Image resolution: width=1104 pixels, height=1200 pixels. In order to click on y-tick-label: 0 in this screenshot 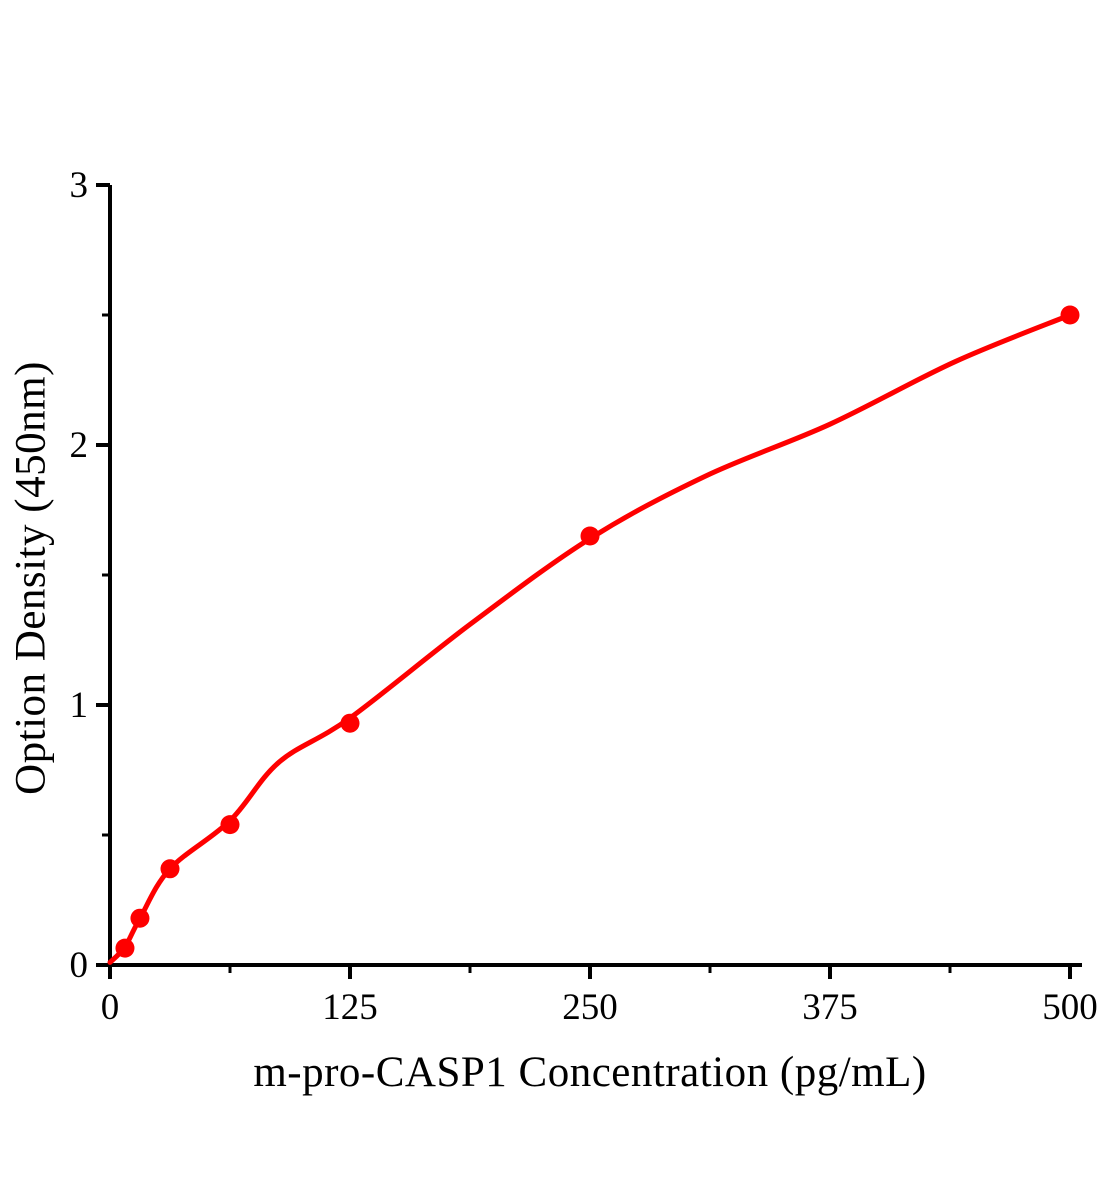, I will do `click(79, 965)`.